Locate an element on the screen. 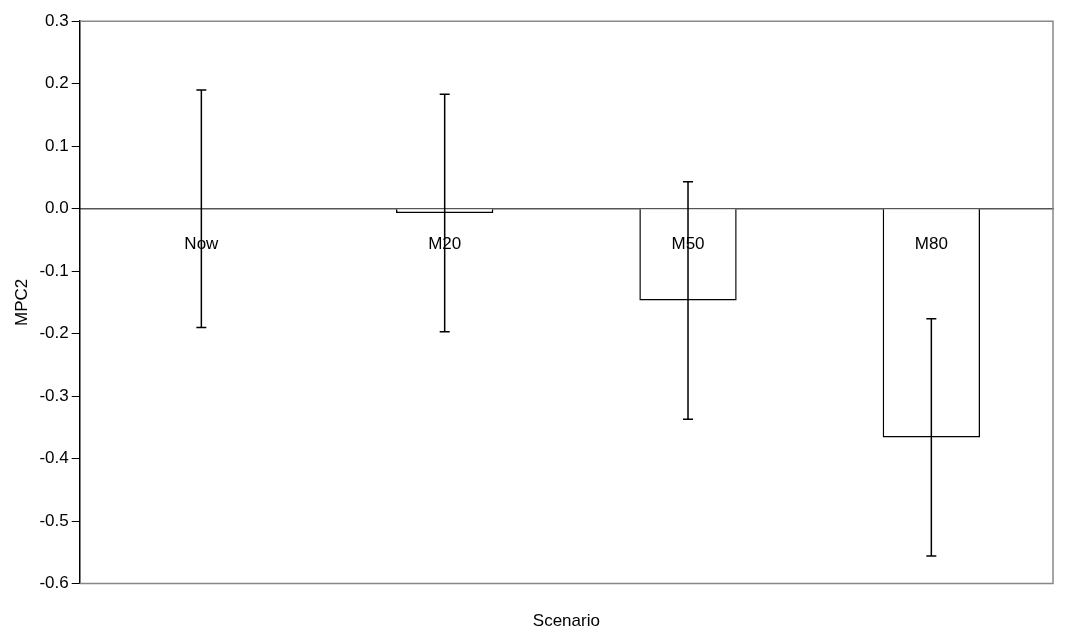 The height and width of the screenshot is (640, 1076). y-tick-label: 0.0 is located at coordinates (57, 208).